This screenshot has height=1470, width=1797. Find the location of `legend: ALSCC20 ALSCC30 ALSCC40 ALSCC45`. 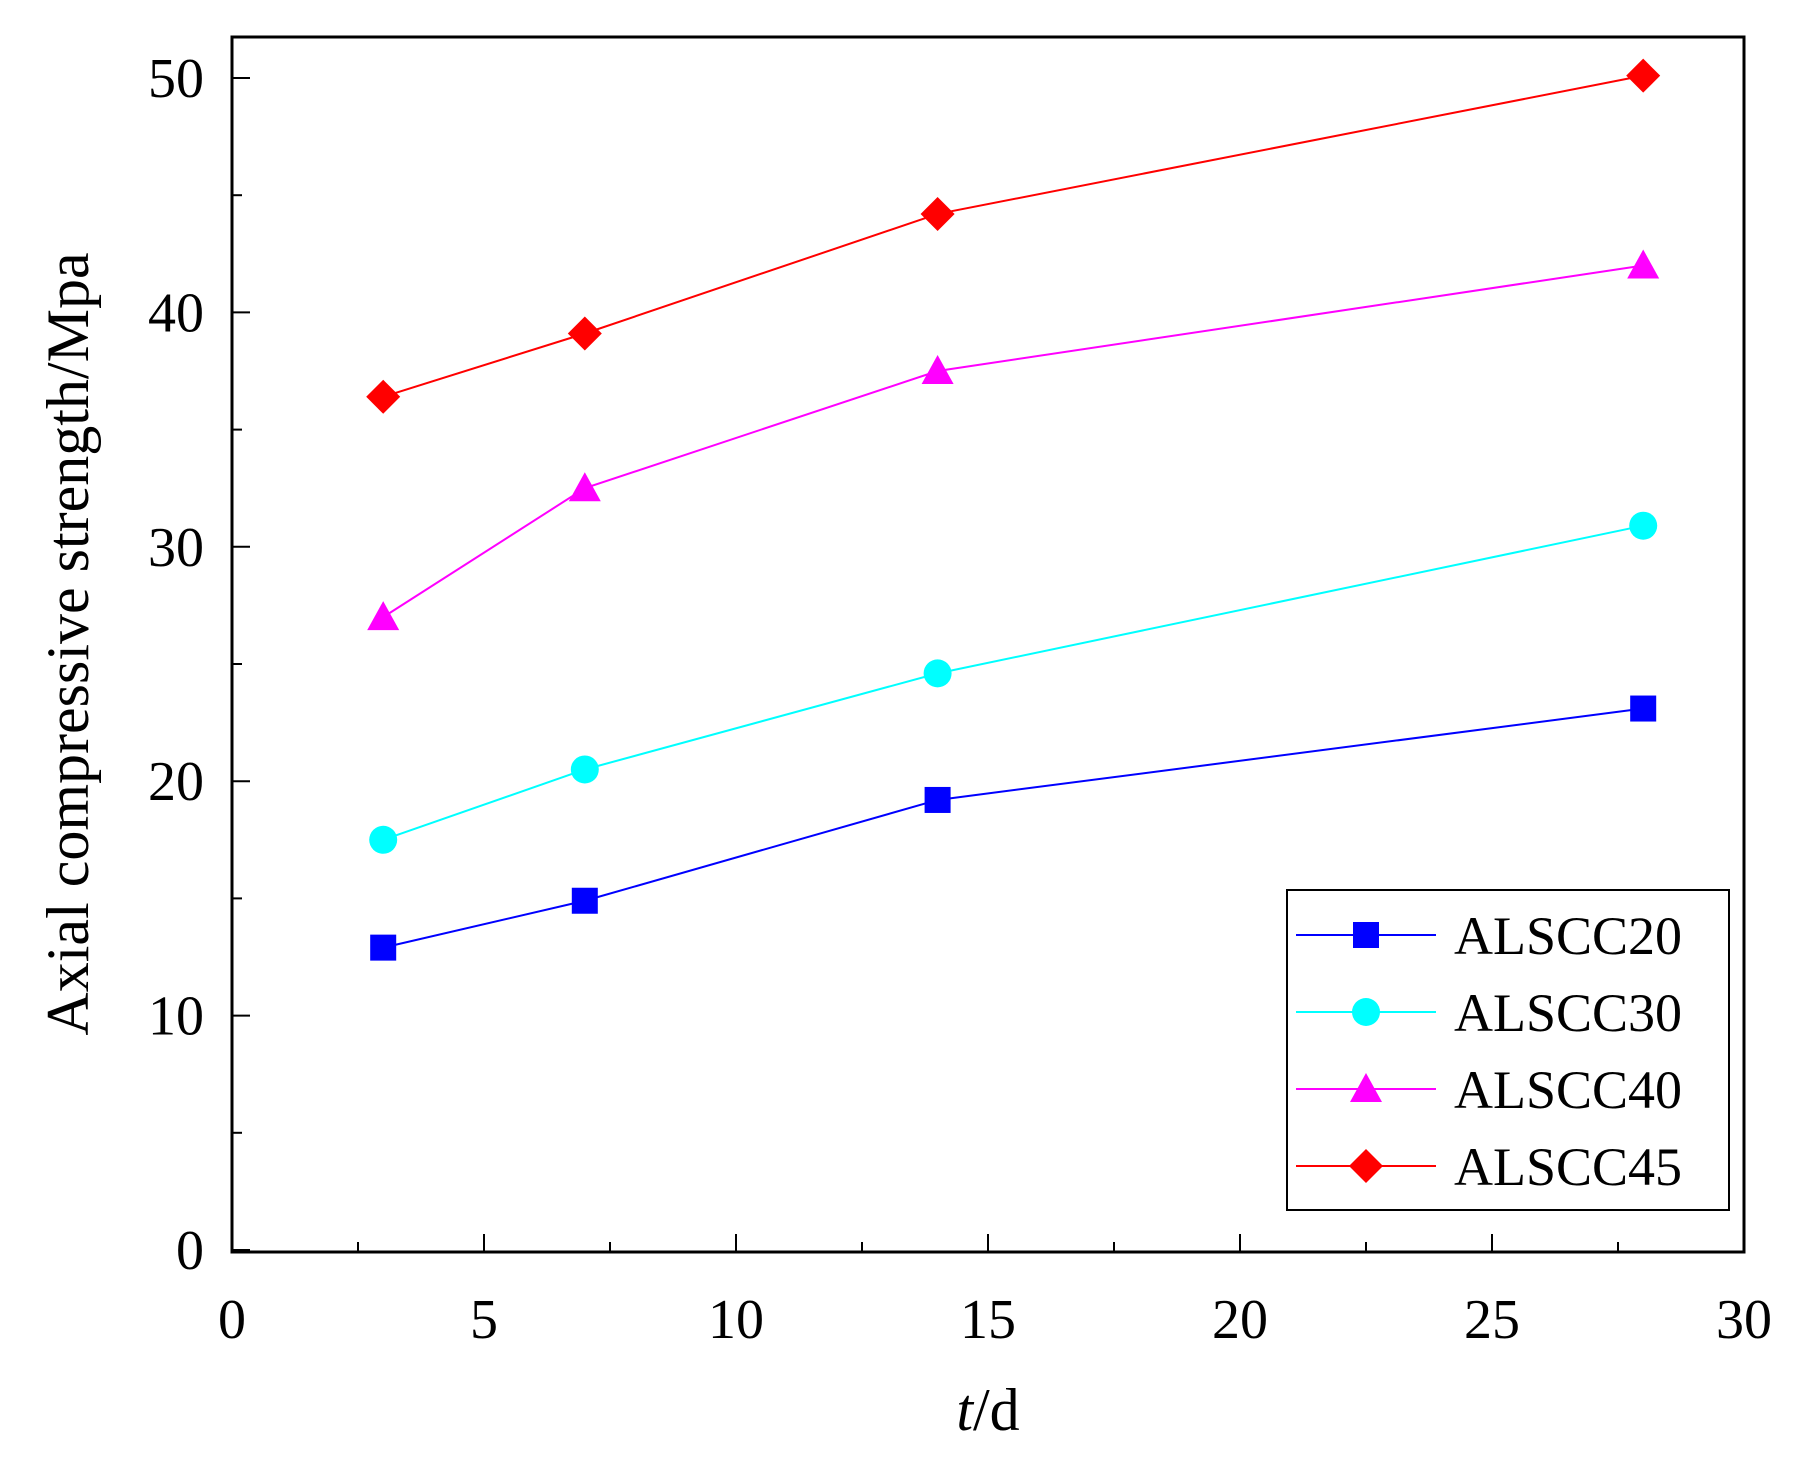

legend: ALSCC20 ALSCC30 ALSCC40 ALSCC45 is located at coordinates (1508, 1050).